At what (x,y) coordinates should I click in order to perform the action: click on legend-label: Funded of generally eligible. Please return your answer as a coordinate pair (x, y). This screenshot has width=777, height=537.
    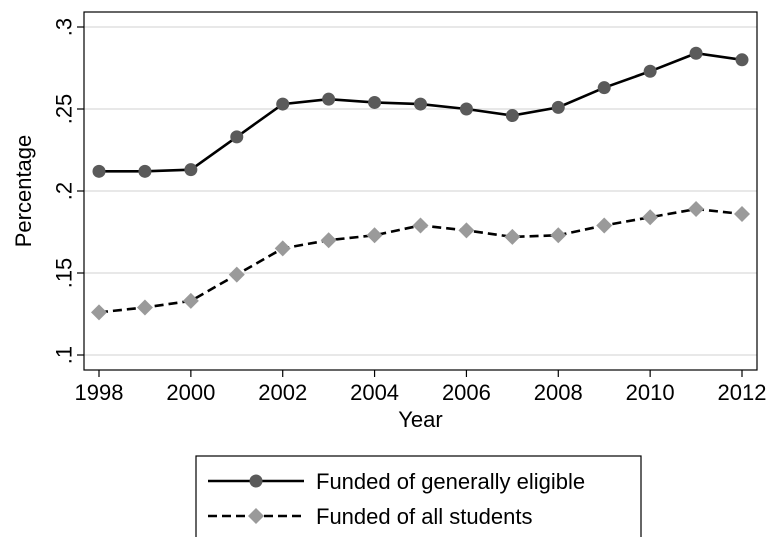
    Looking at the image, I should click on (450, 481).